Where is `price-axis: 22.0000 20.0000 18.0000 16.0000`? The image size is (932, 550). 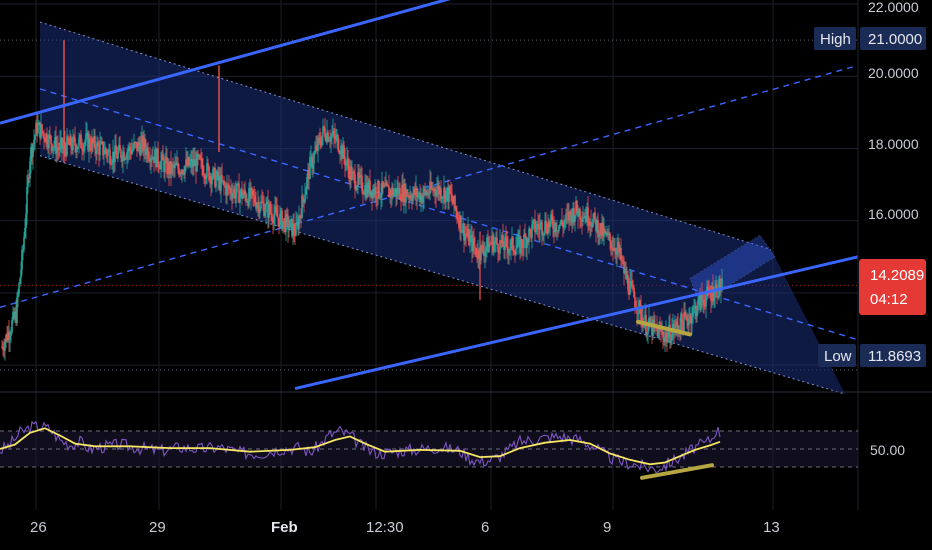
price-axis: 22.0000 20.0000 18.0000 16.0000 is located at coordinates (893, 111).